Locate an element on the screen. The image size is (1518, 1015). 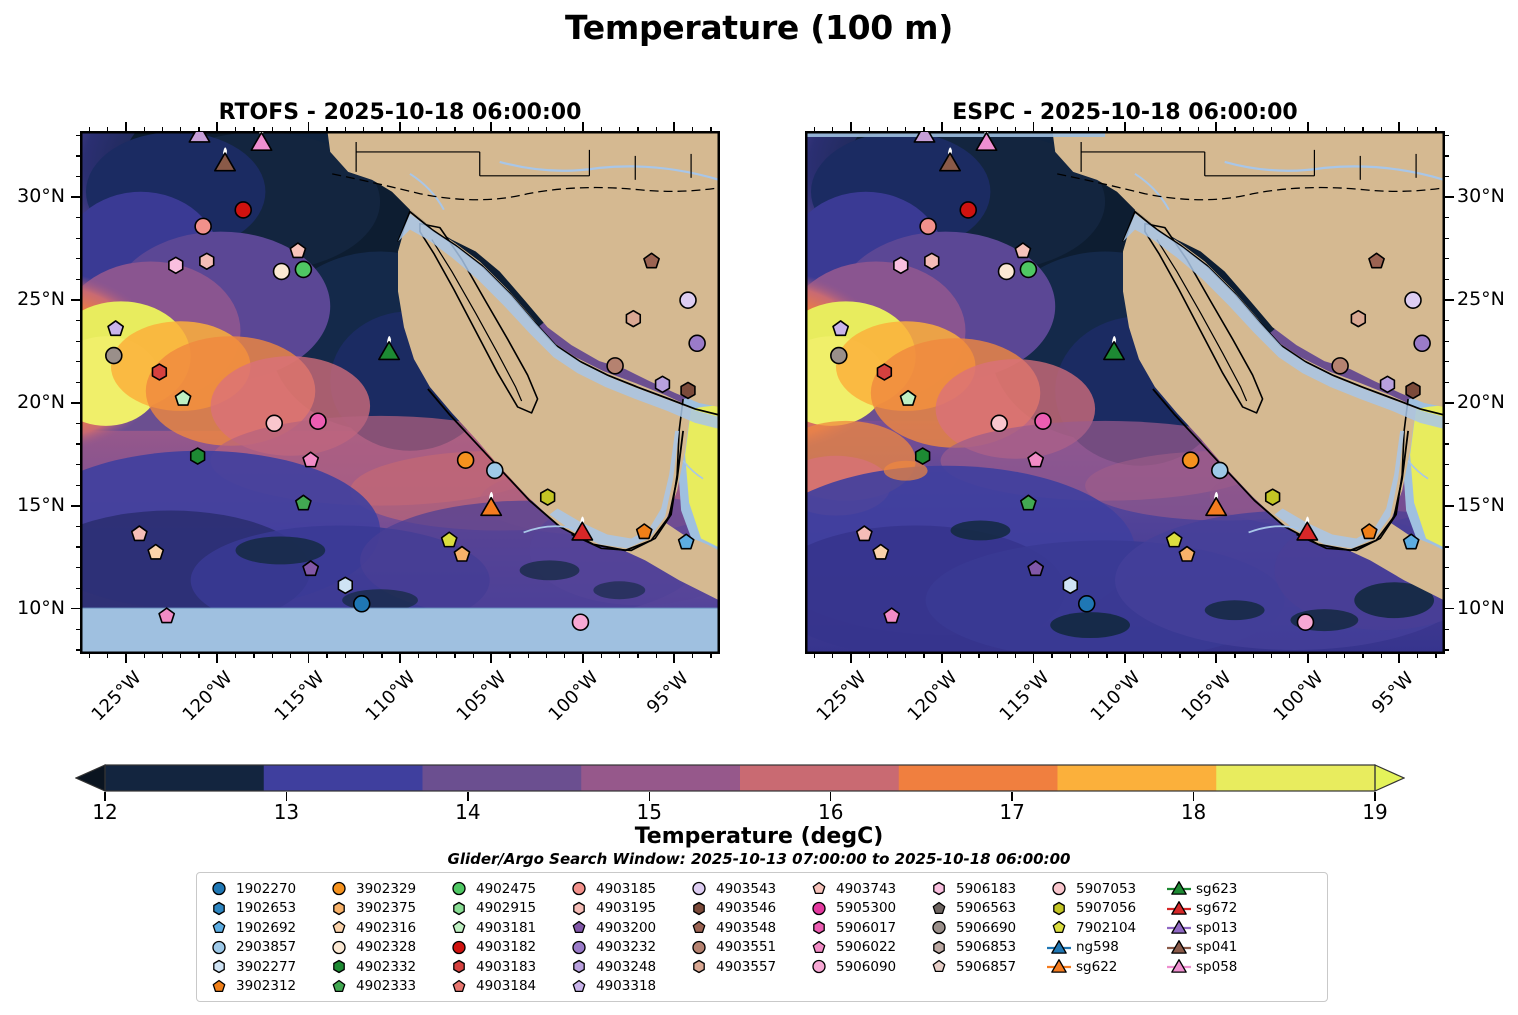
legend-entry: ng598 is located at coordinates (1104, 948).